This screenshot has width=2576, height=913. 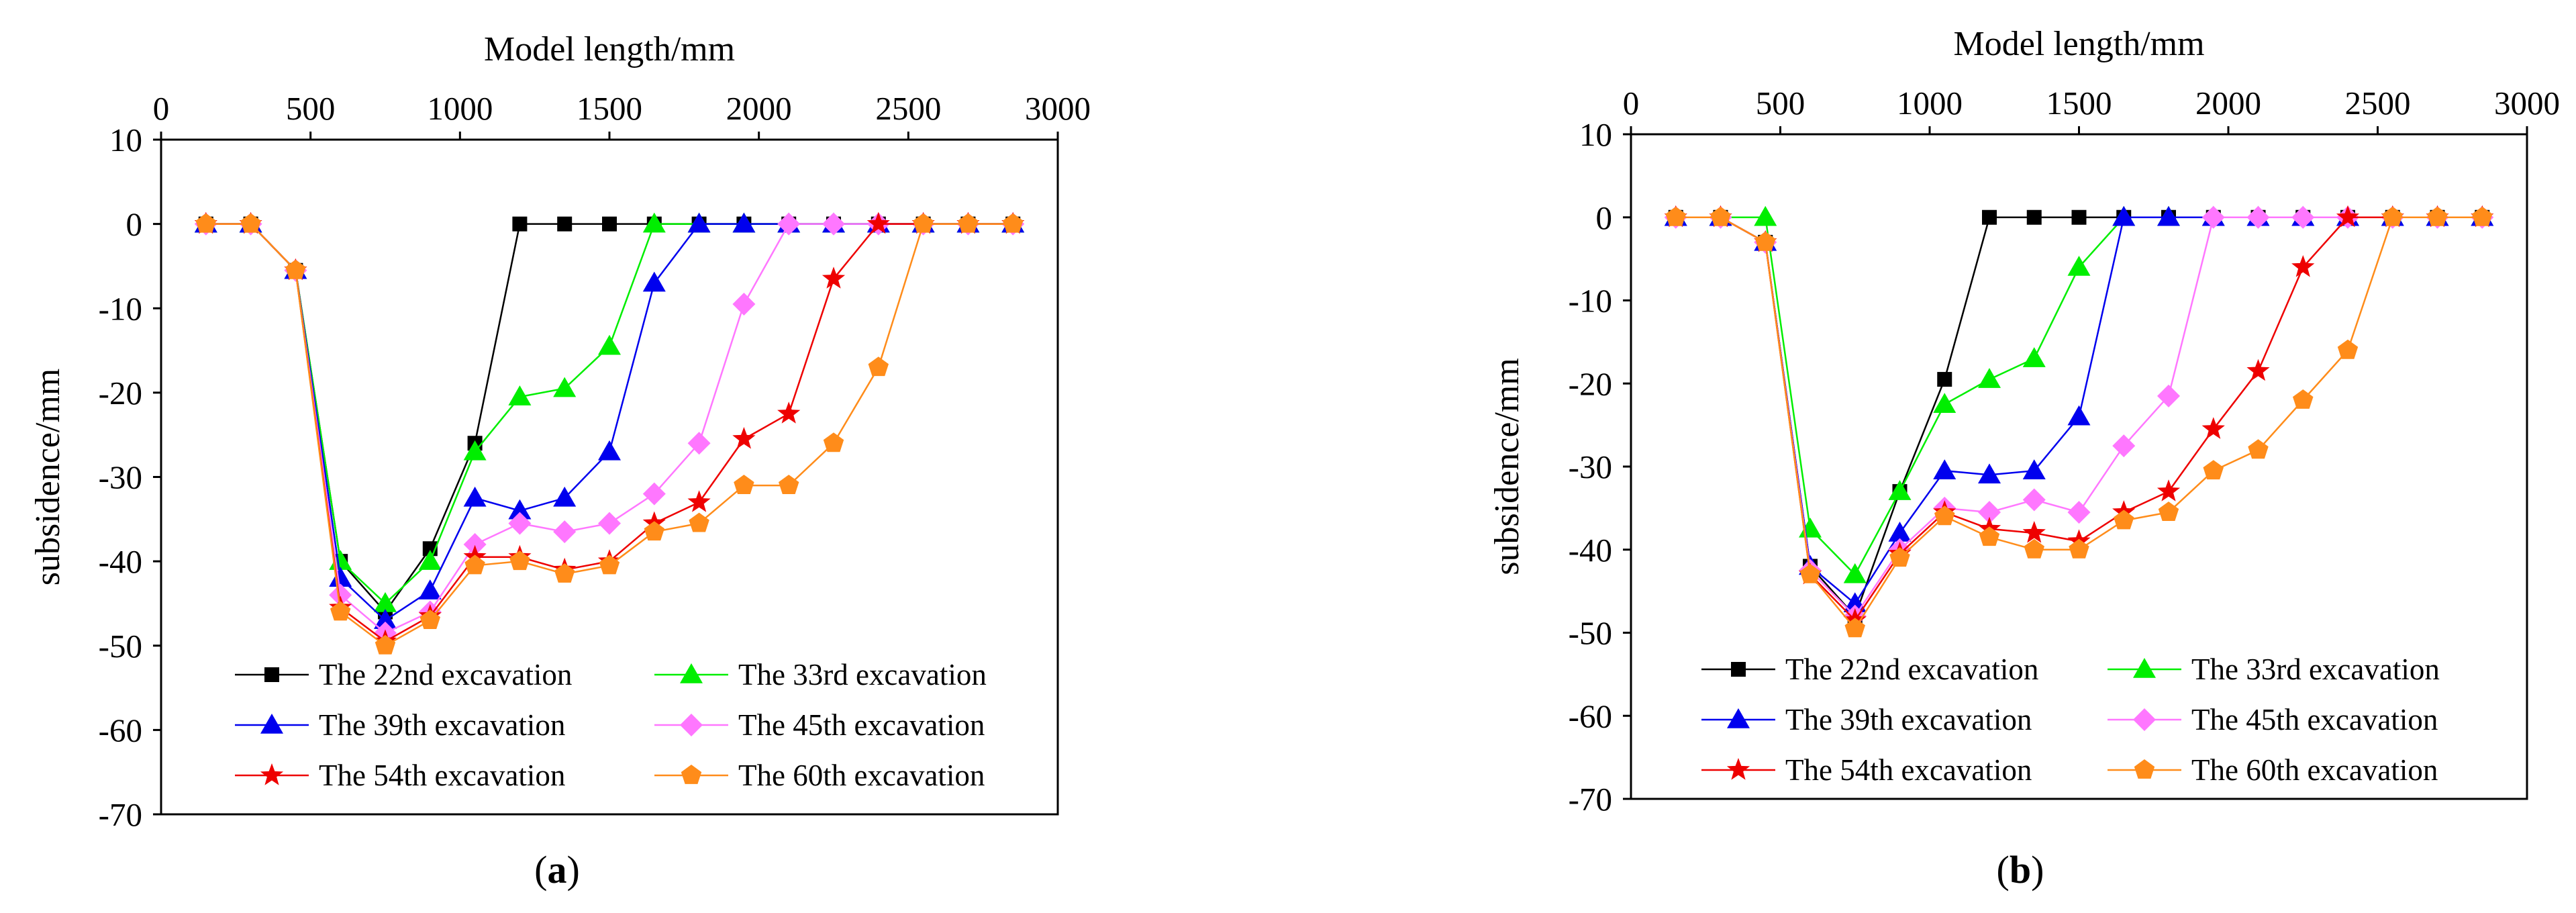 What do you see at coordinates (1590, 799) in the screenshot?
I see `y-tick-label: -70` at bounding box center [1590, 799].